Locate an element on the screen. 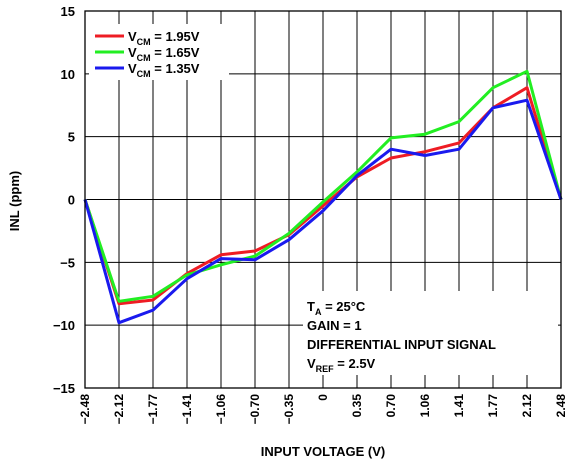 The width and height of the screenshot is (572, 463). x-tick-label: −0.35 is located at coordinates (289, 409).